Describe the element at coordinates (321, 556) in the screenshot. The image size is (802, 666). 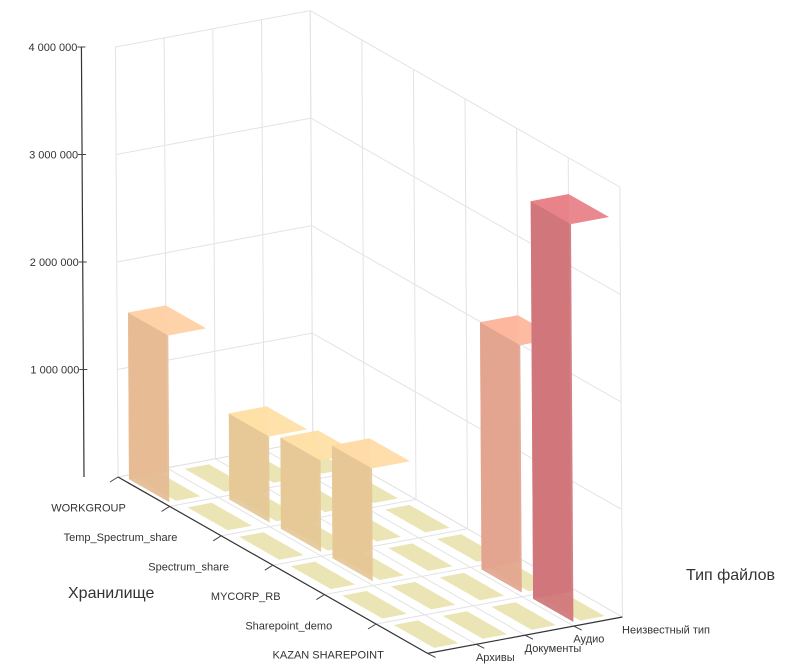
I see `grid-floor-line` at that location.